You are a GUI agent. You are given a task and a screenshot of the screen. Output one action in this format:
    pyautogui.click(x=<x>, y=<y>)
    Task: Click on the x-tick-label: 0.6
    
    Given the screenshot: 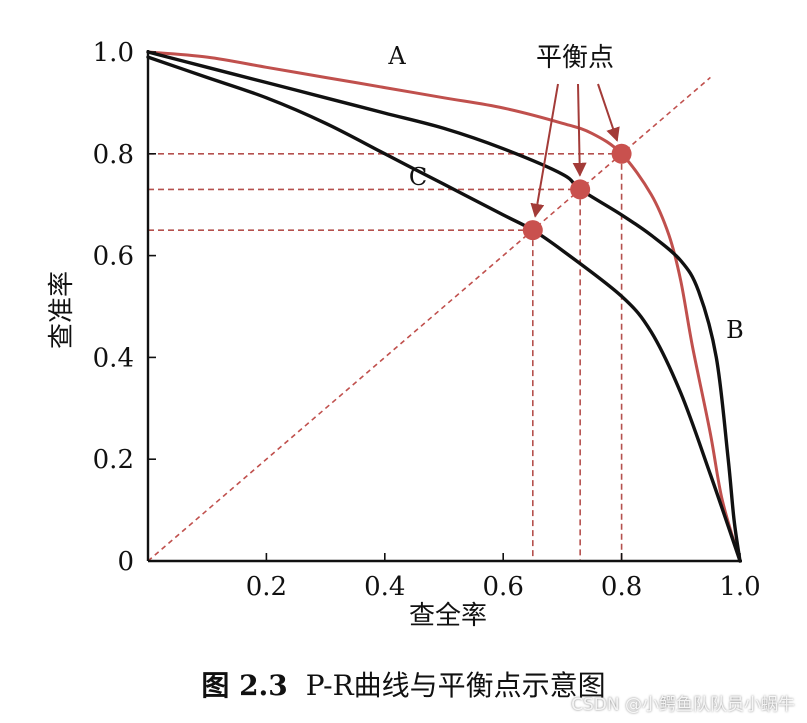 What is the action you would take?
    pyautogui.click(x=503, y=587)
    